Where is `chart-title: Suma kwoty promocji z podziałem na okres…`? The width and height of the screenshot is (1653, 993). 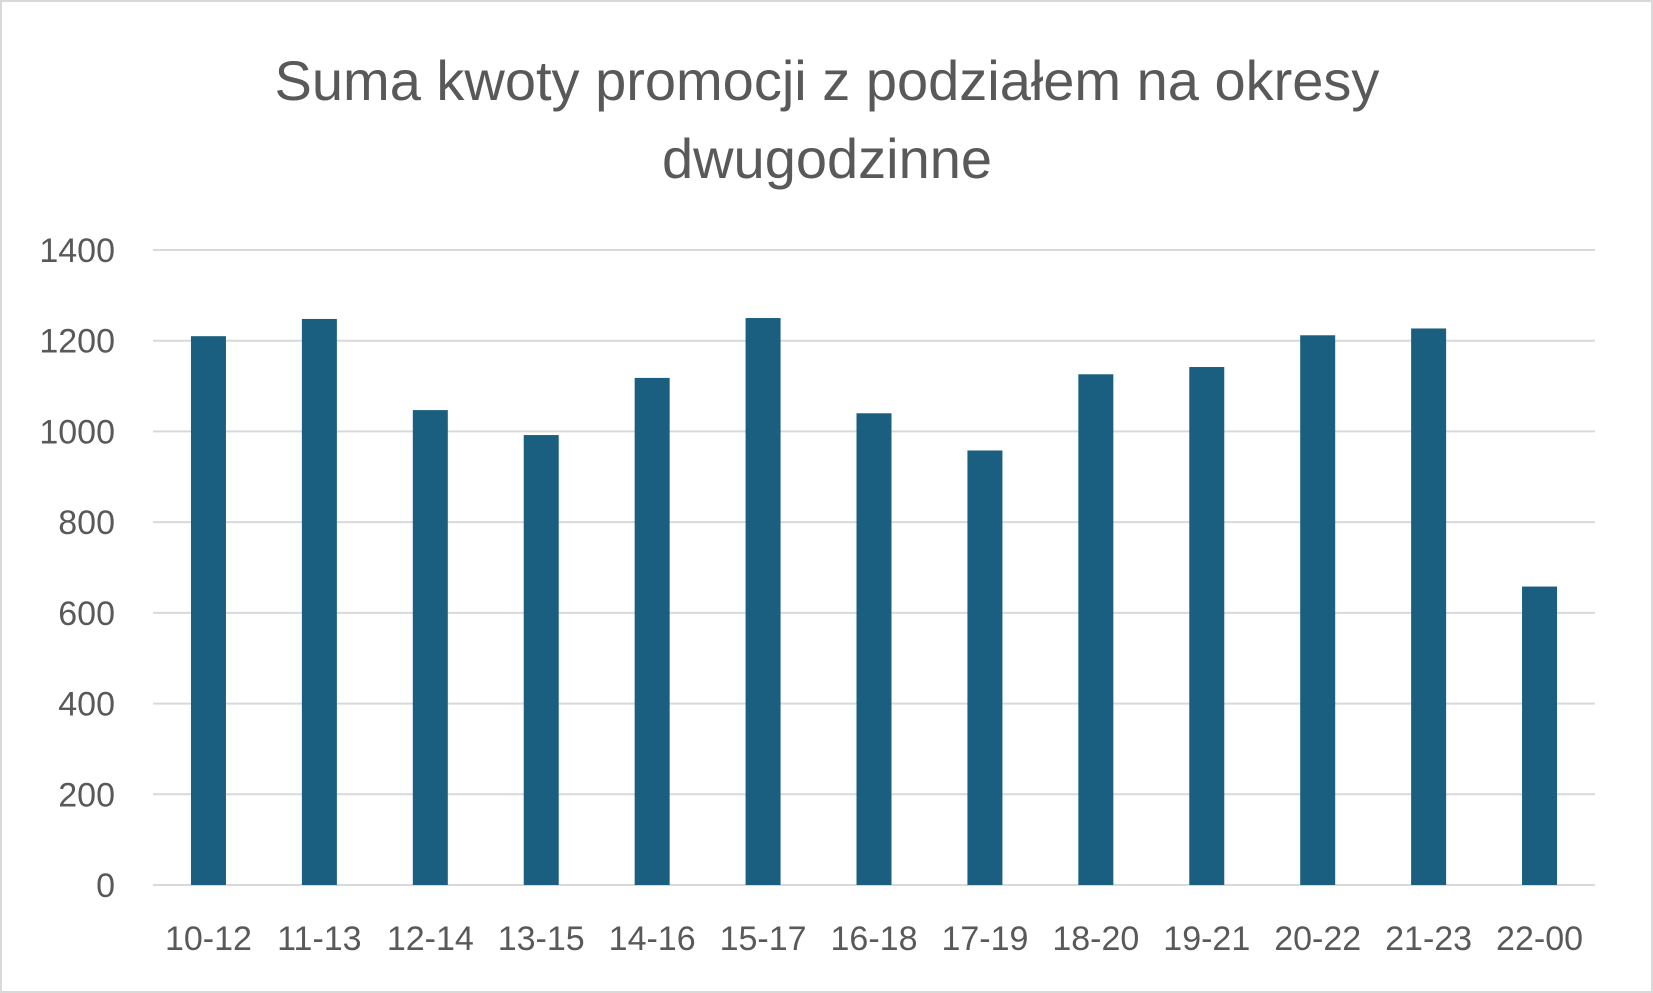 chart-title: Suma kwoty promocji z podziałem na okres… is located at coordinates (827, 119).